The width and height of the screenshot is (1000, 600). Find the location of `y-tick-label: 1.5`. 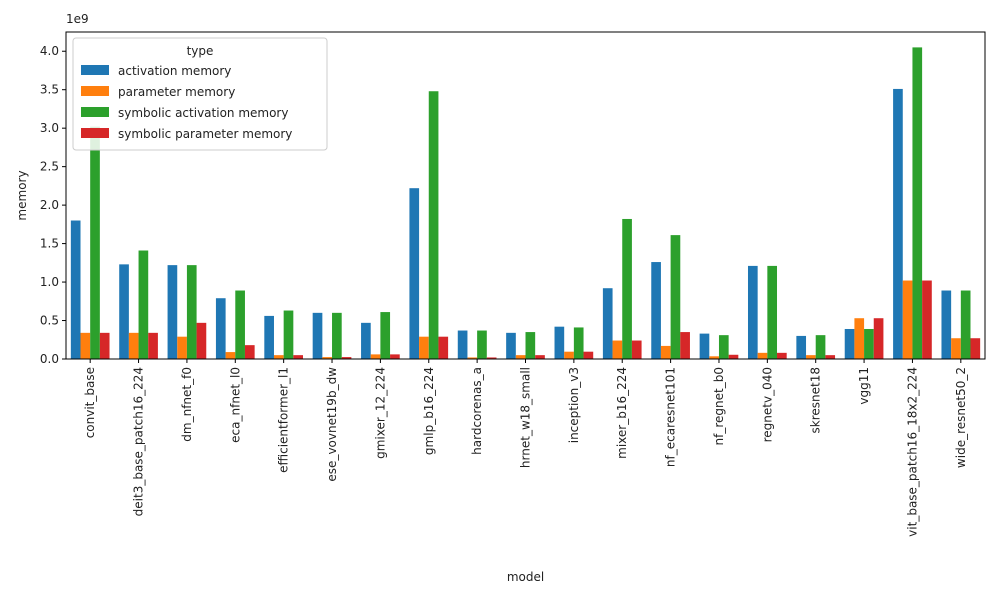

y-tick-label: 1.5 is located at coordinates (49, 244).